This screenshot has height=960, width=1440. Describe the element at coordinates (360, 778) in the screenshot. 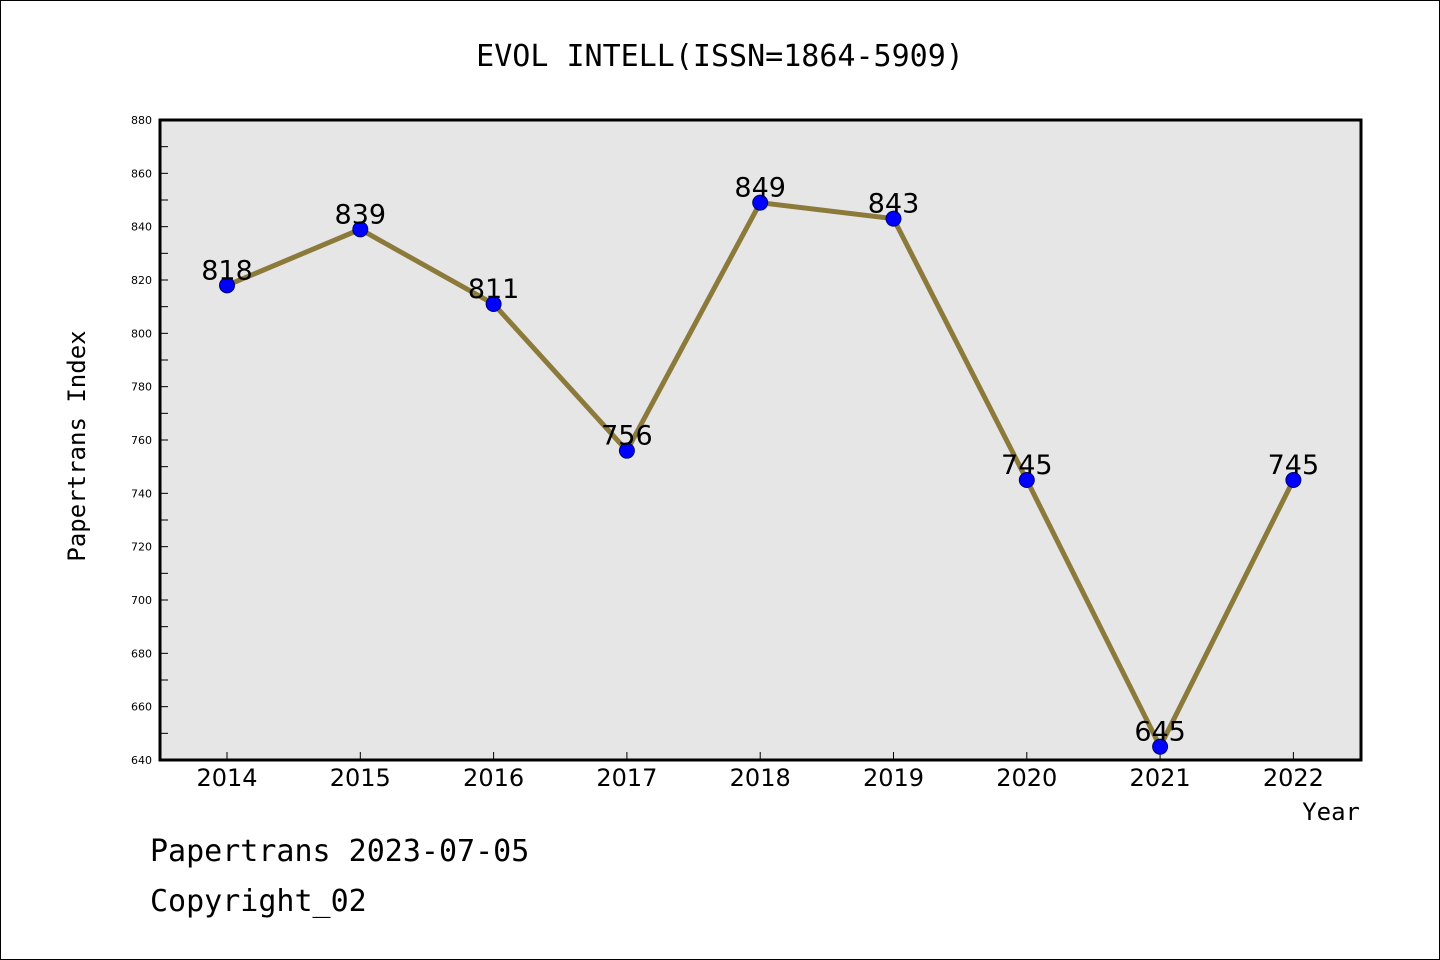

I see `x-tick-label: 2015` at that location.